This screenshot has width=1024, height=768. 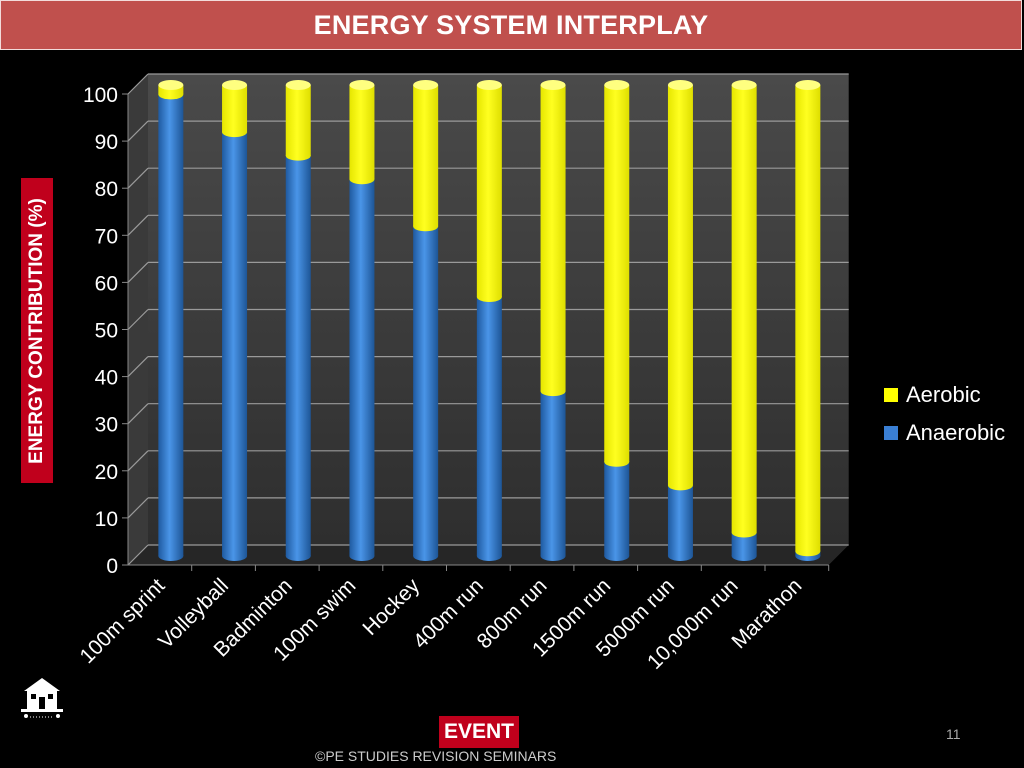 What do you see at coordinates (766, 613) in the screenshot?
I see `x-tick-label: Marathon` at bounding box center [766, 613].